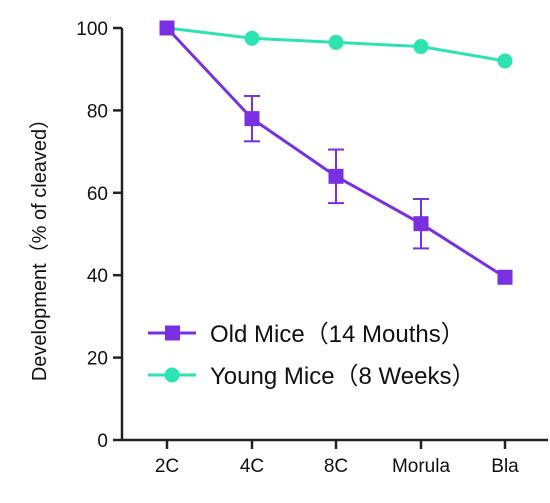 This screenshot has height=503, width=550. I want to click on y-tick-label: 40, so click(97, 276).